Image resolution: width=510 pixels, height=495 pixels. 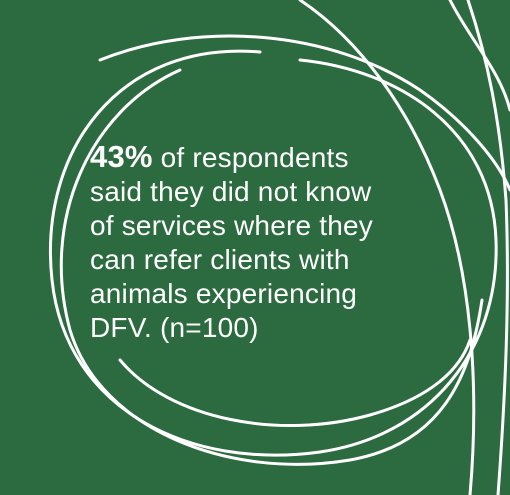 What do you see at coordinates (224, 293) in the screenshot?
I see `stat-line-5: animals experiencing` at bounding box center [224, 293].